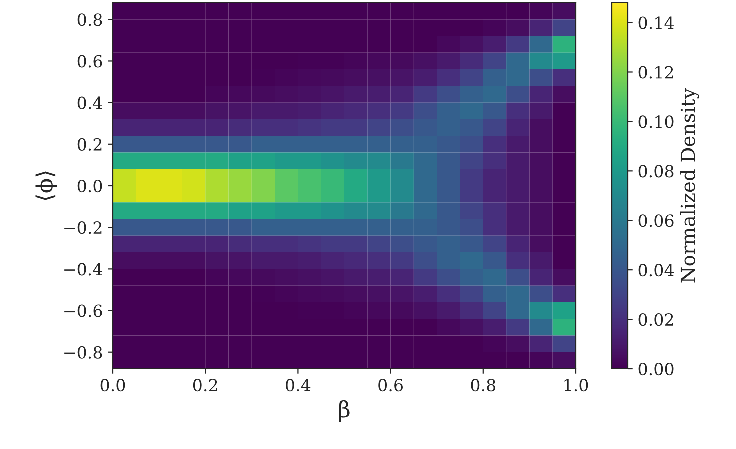 The image size is (736, 449). I want to click on y-tick-label: −0.6, so click(83, 311).